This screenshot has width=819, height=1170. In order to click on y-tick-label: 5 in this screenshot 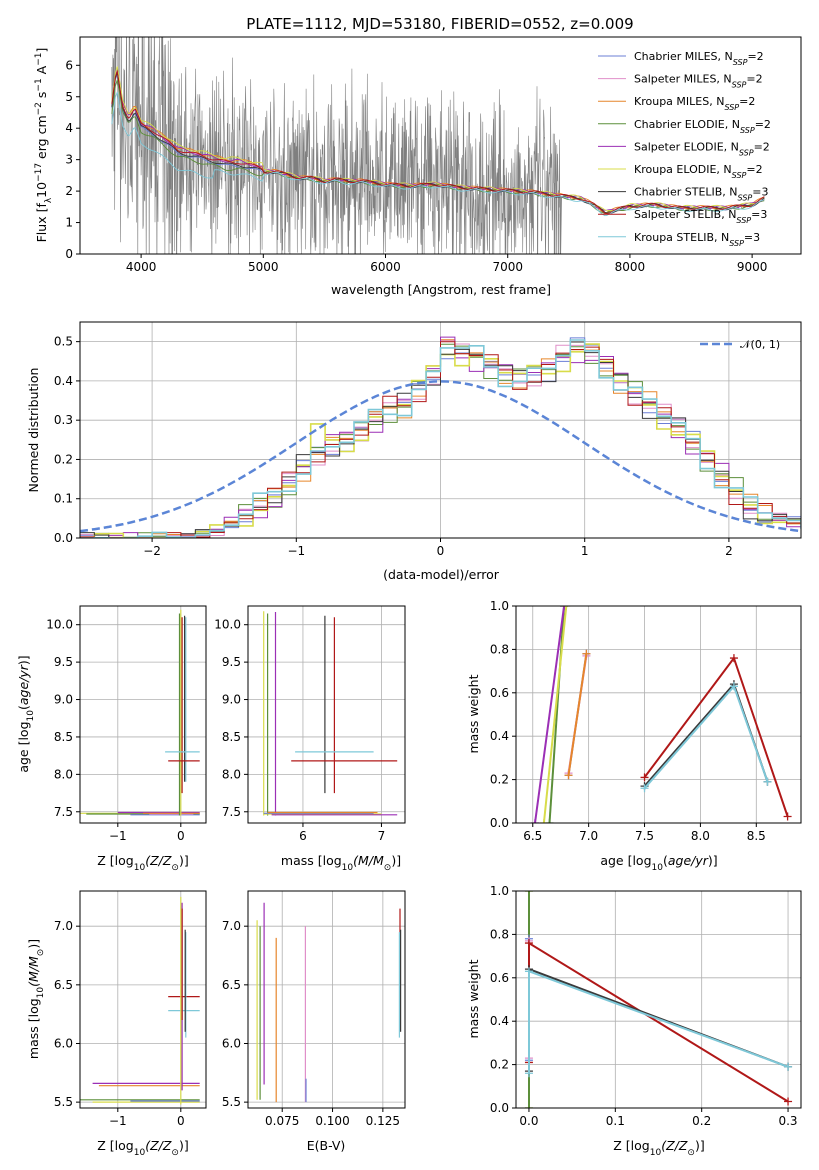, I will do `click(69, 97)`.